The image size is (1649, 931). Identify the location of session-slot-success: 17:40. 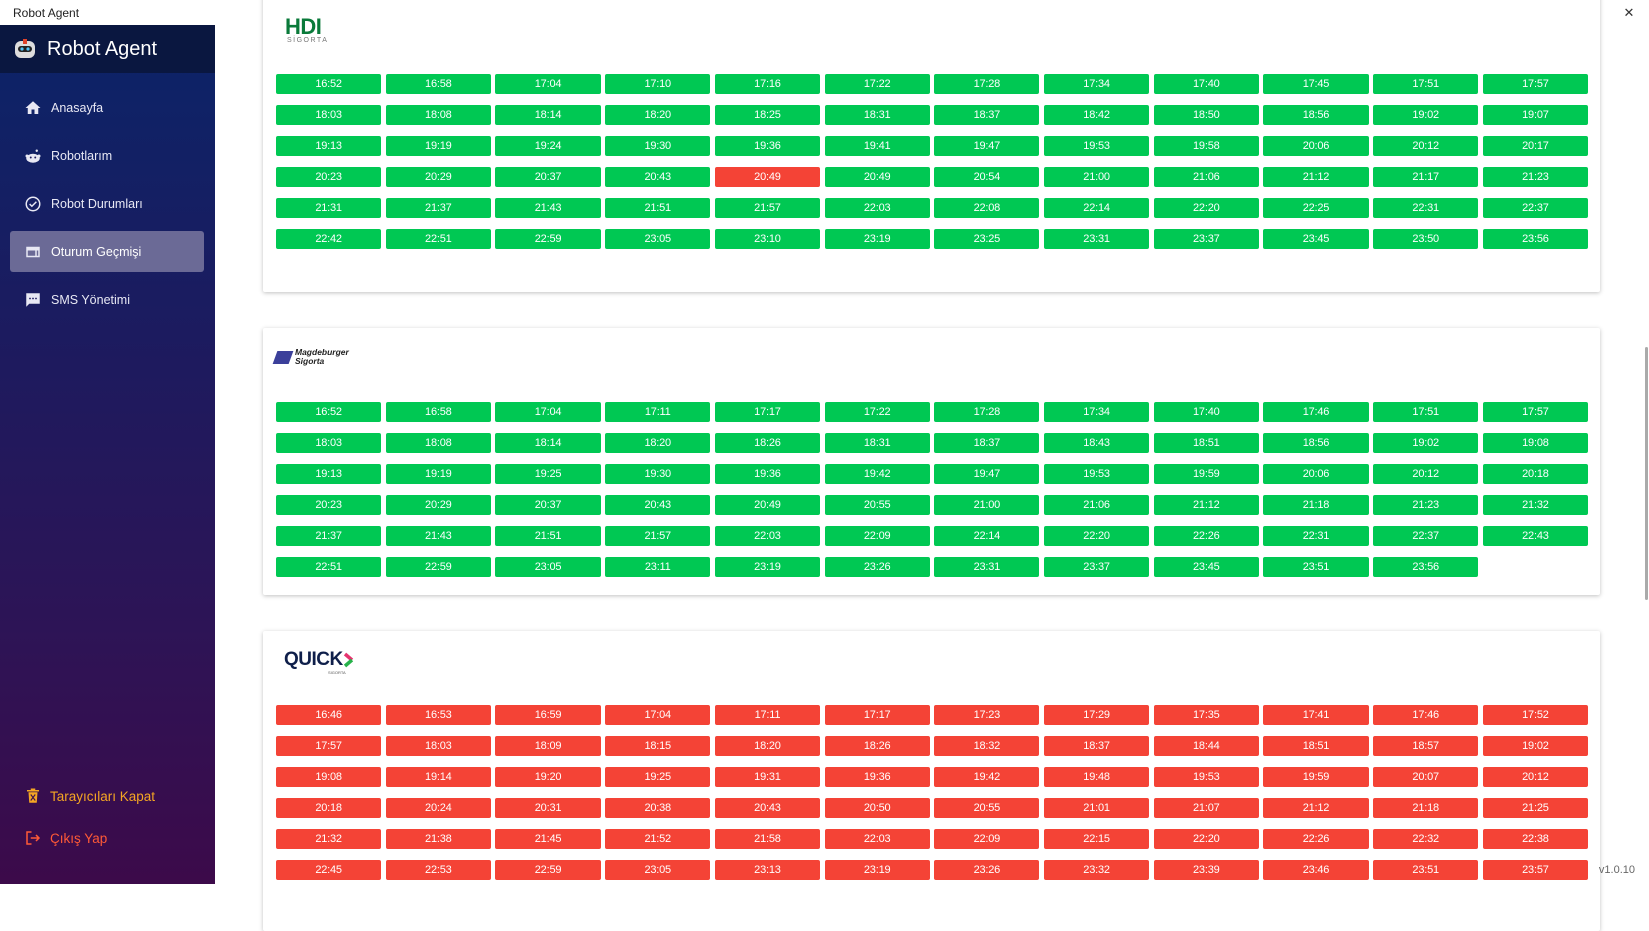
(1206, 412).